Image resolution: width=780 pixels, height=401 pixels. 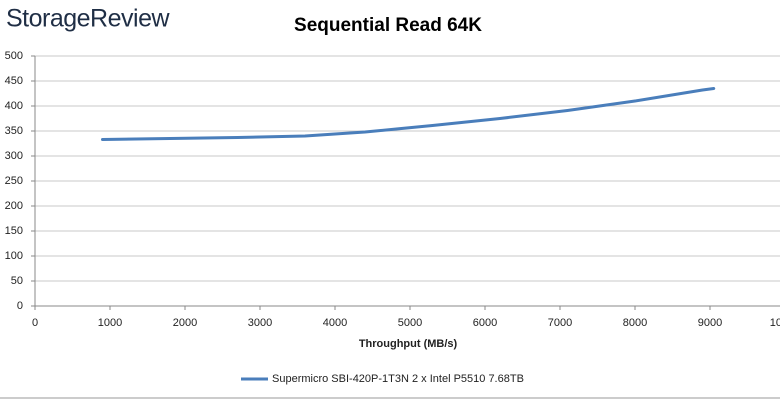 What do you see at coordinates (35, 323) in the screenshot?
I see `x-tick-label: 0` at bounding box center [35, 323].